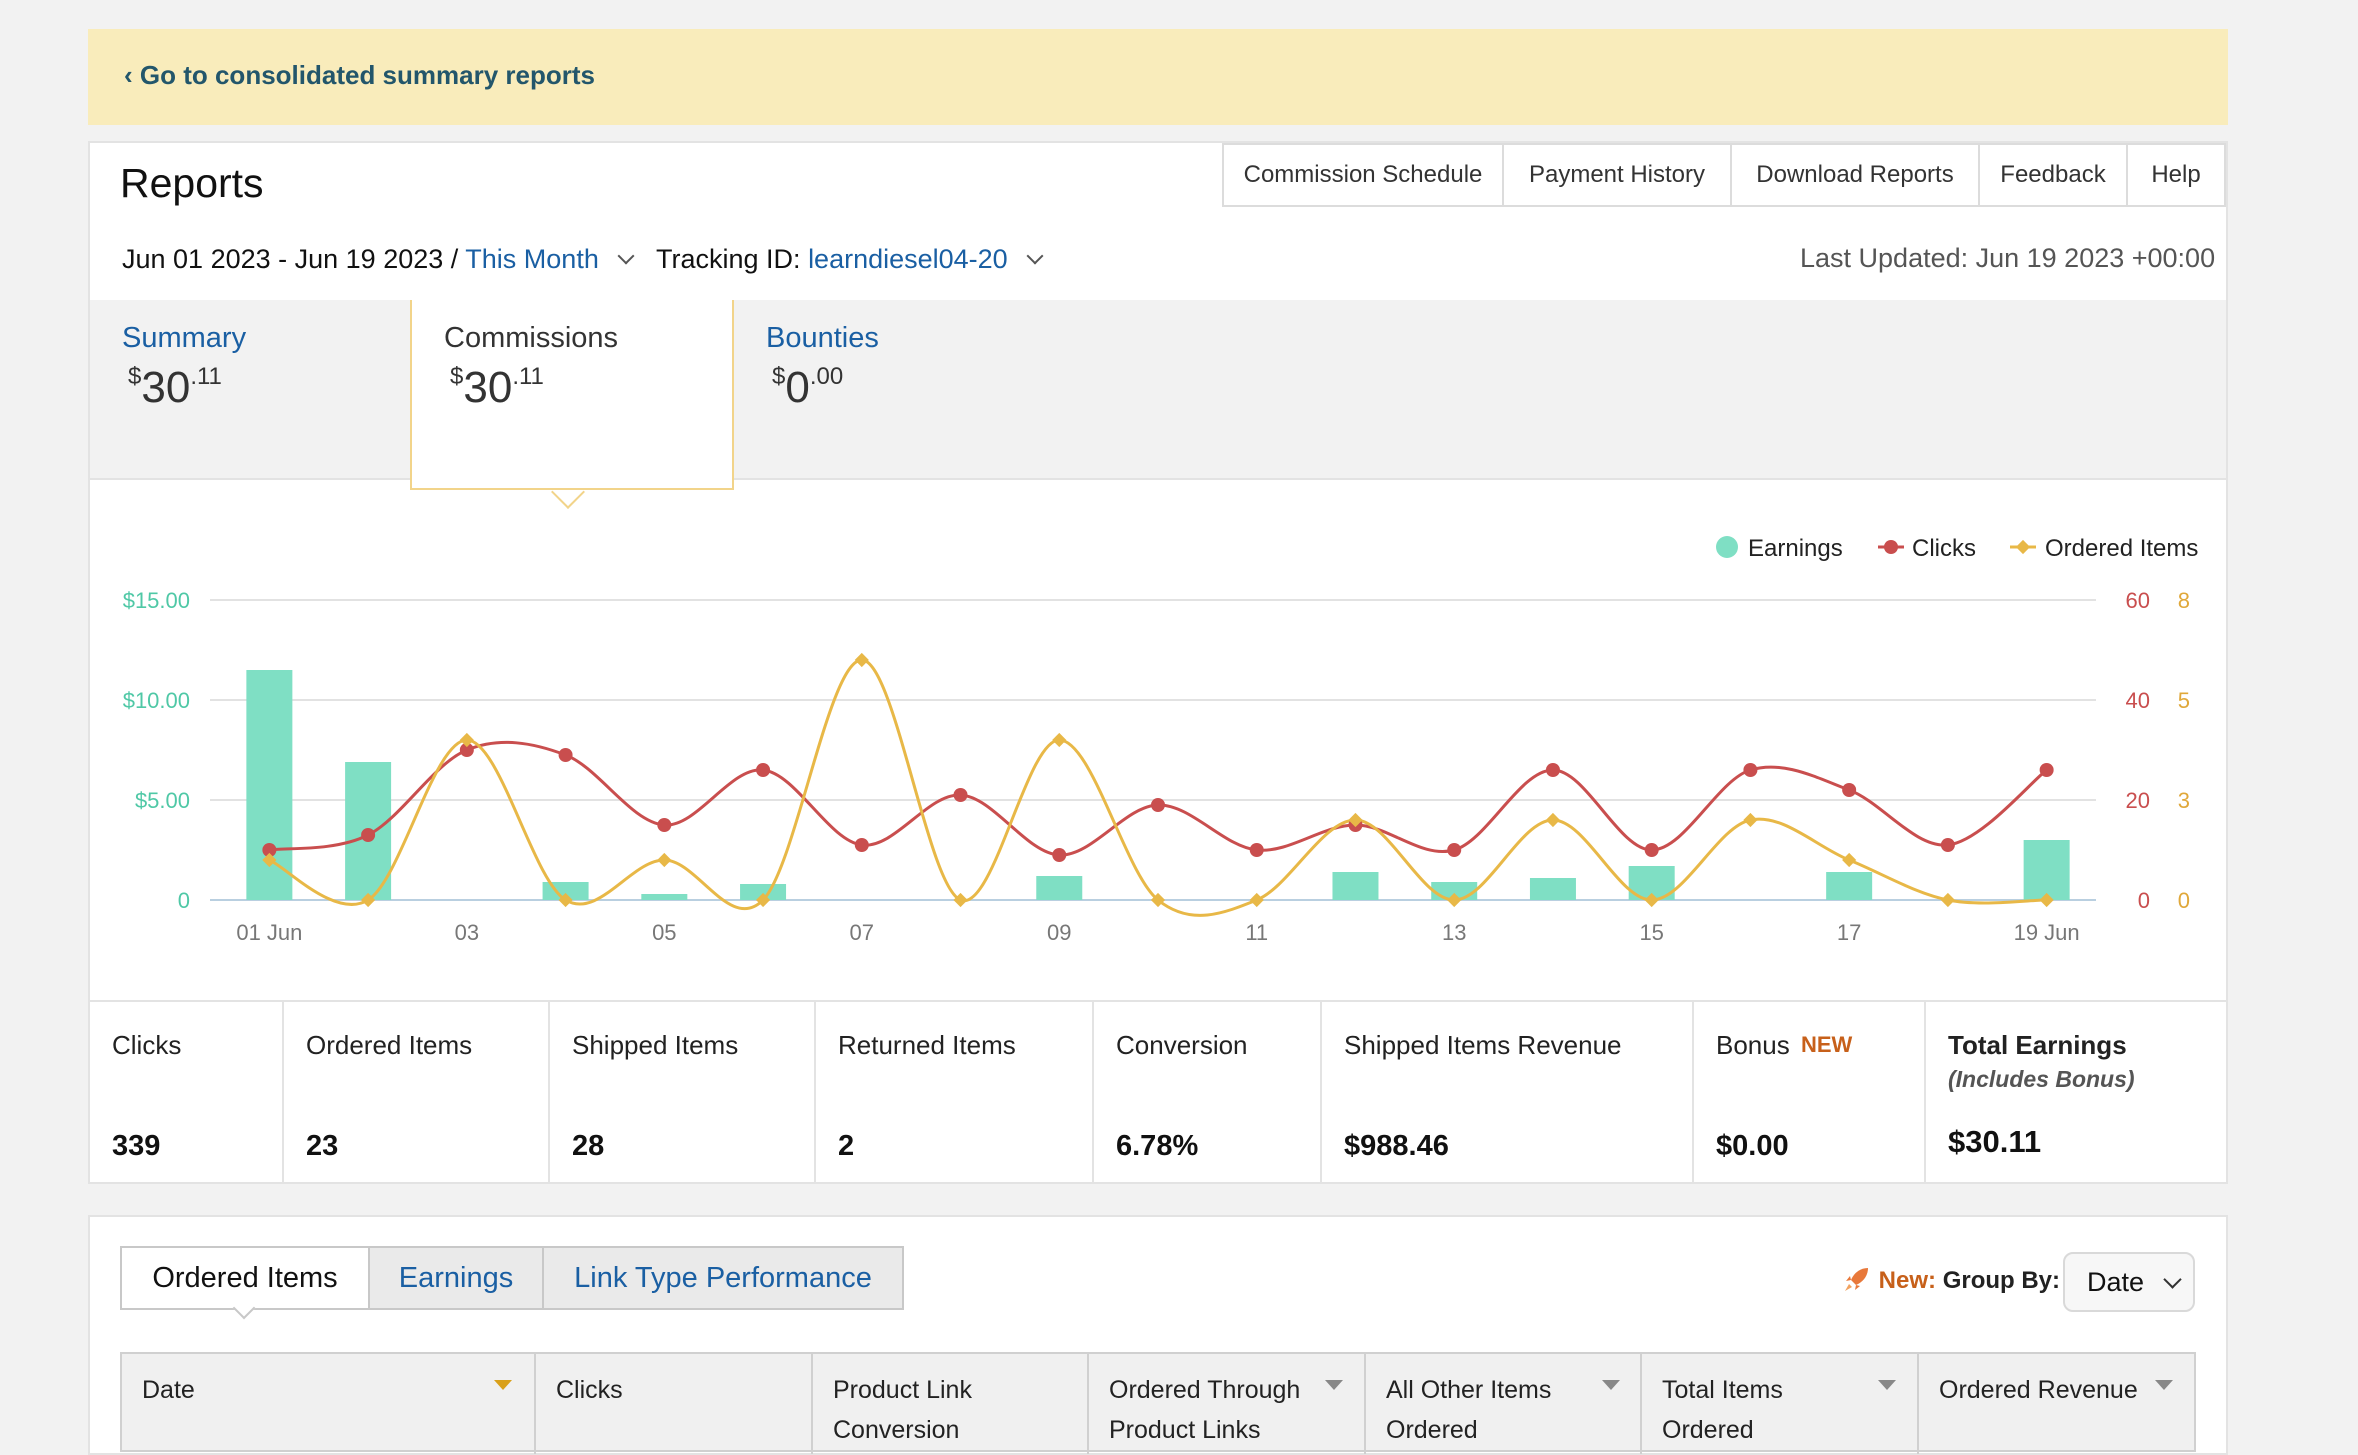  What do you see at coordinates (728, 259) in the screenshot?
I see `tracking-id-label: Tracking ID:` at bounding box center [728, 259].